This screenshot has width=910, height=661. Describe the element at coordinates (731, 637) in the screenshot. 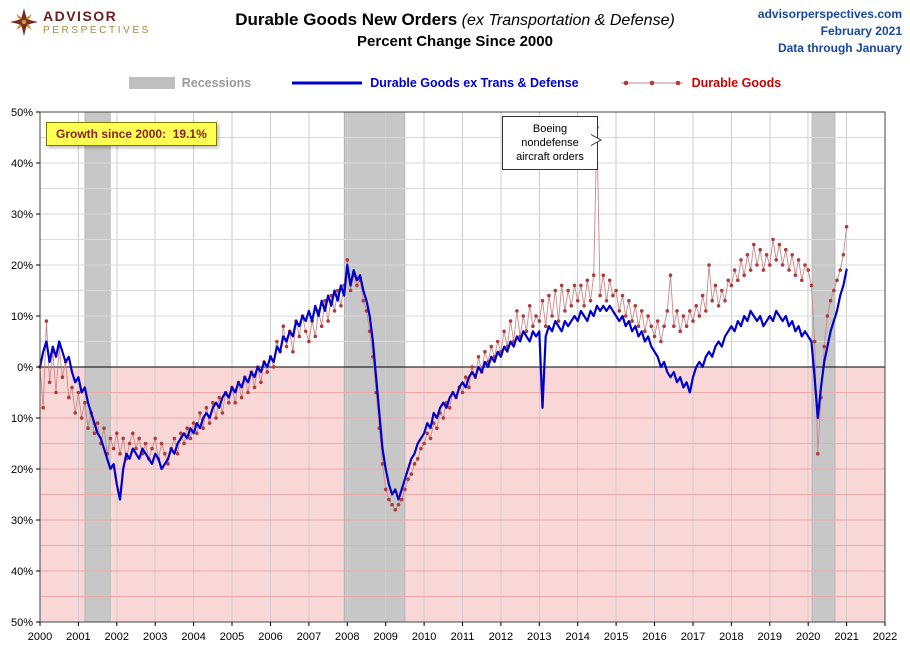

I see `svg-text: 2018` at that location.